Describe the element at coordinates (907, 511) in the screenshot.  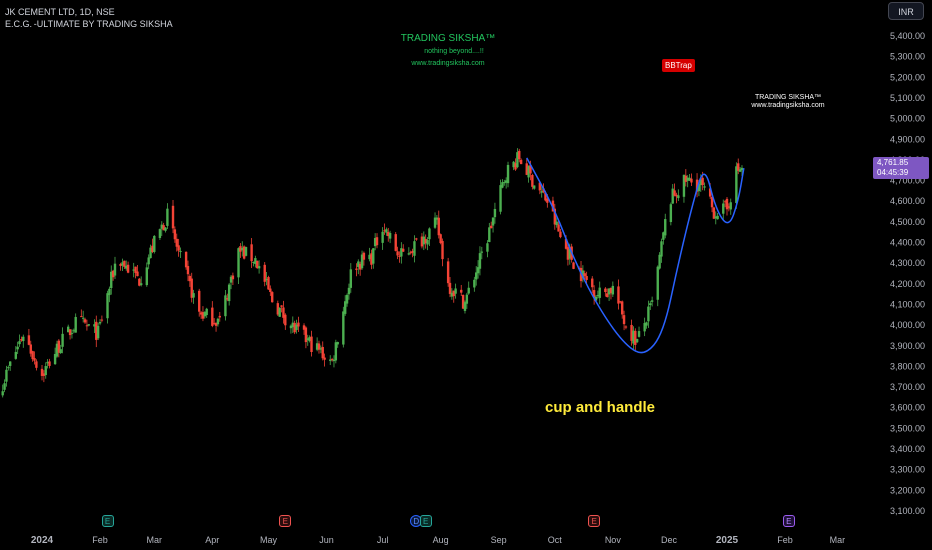
I see `y-tick-label: 3,100.00` at that location.